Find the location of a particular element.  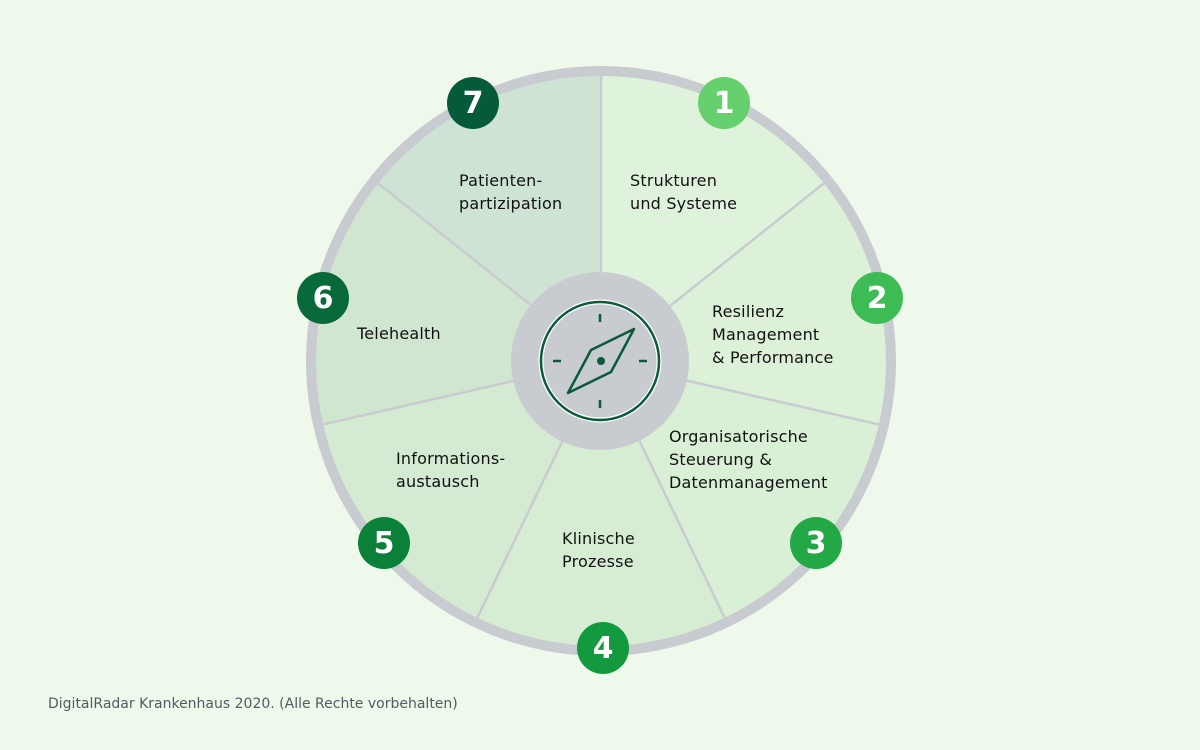

compass-icon is located at coordinates (600, 361).